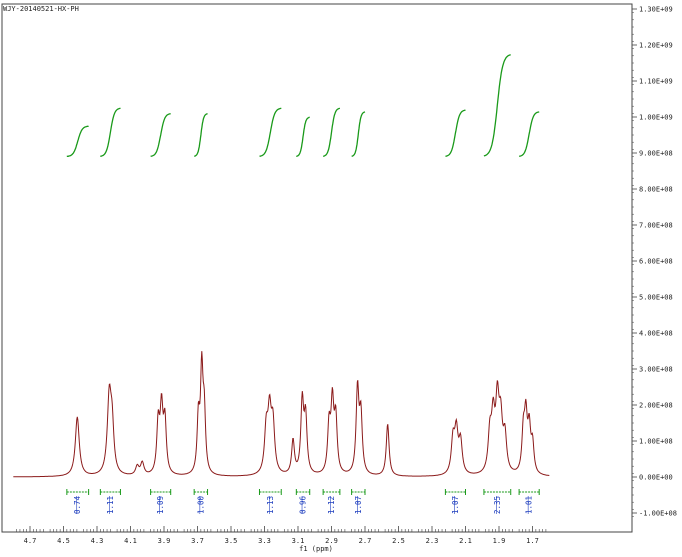 This screenshot has width=682, height=557. I want to click on y-tick-label: -1.00E+08, so click(658, 514).